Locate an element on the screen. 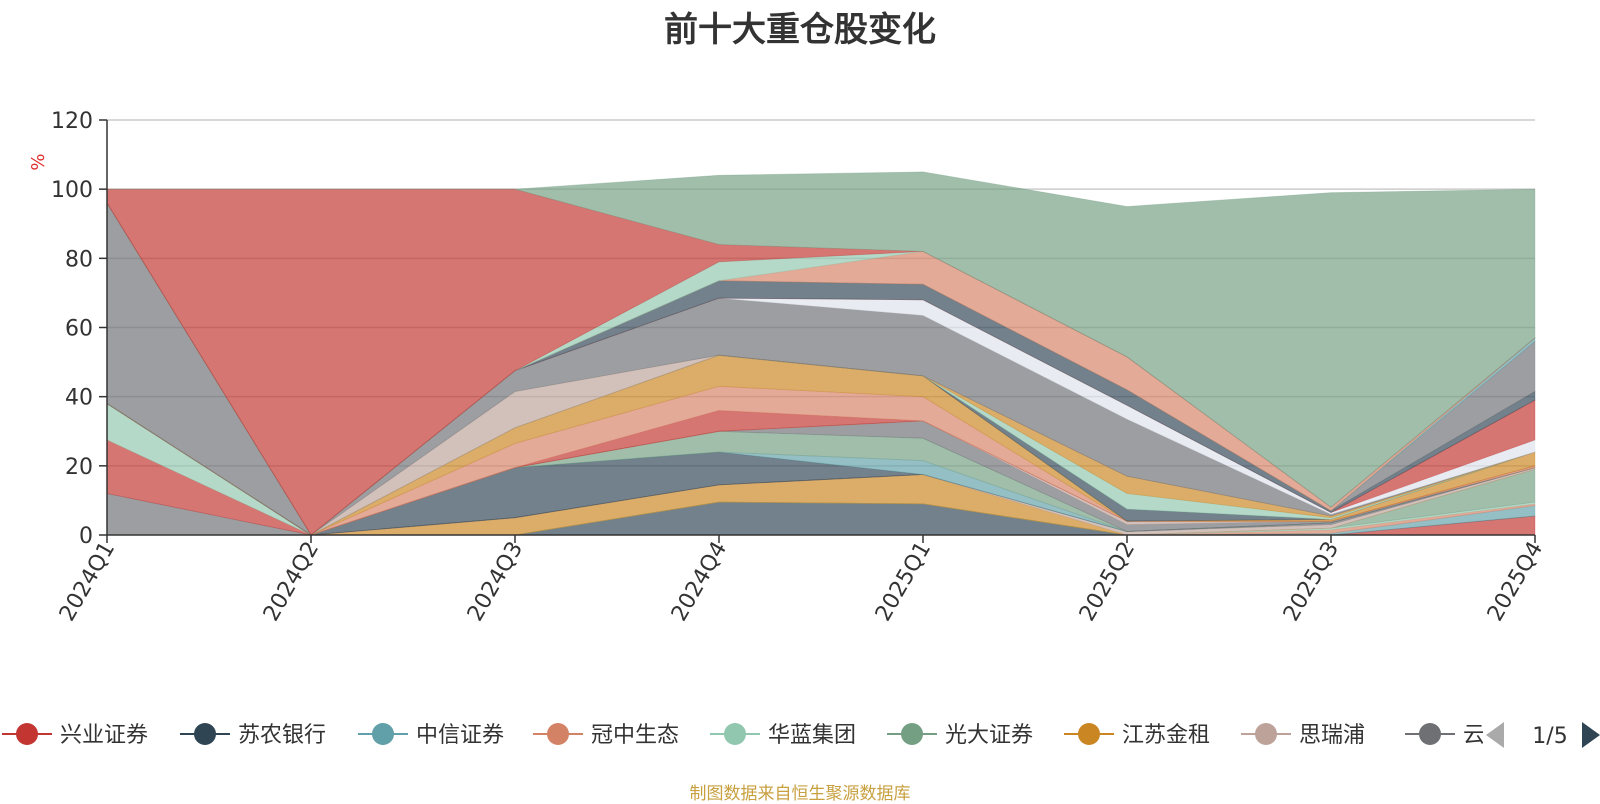 The width and height of the screenshot is (1600, 804). legend-item: 冠中生态 is located at coordinates (606, 735).